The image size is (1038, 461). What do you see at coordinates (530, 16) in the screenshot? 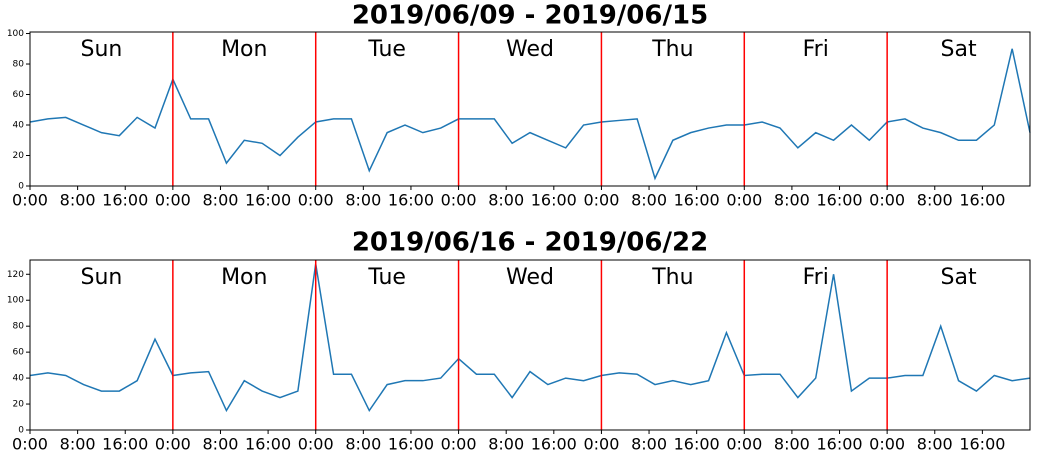
I see `chart-title: 2019/06/09 - 2019/06/15` at bounding box center [530, 16].